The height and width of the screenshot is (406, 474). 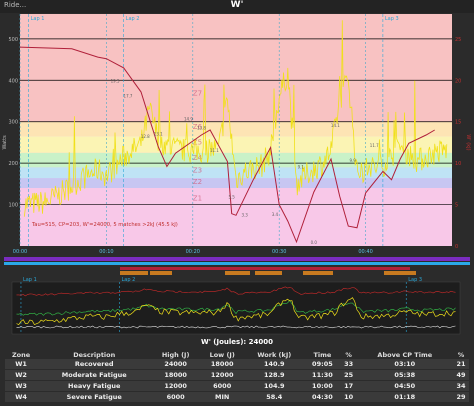 I want to click on table-cell-above_cp: 03:10, so click(x=404, y=364).